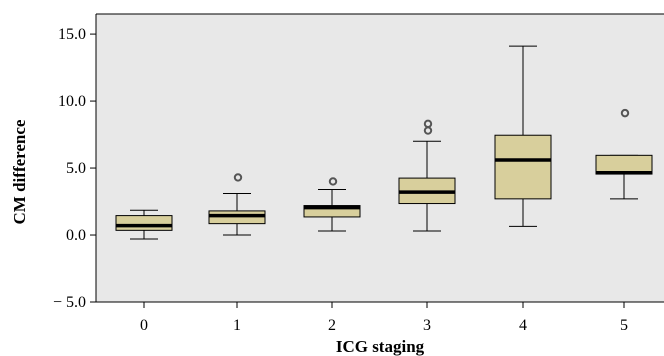 This screenshot has width=664, height=356. I want to click on y-tick-label: 0.0, so click(76, 235).